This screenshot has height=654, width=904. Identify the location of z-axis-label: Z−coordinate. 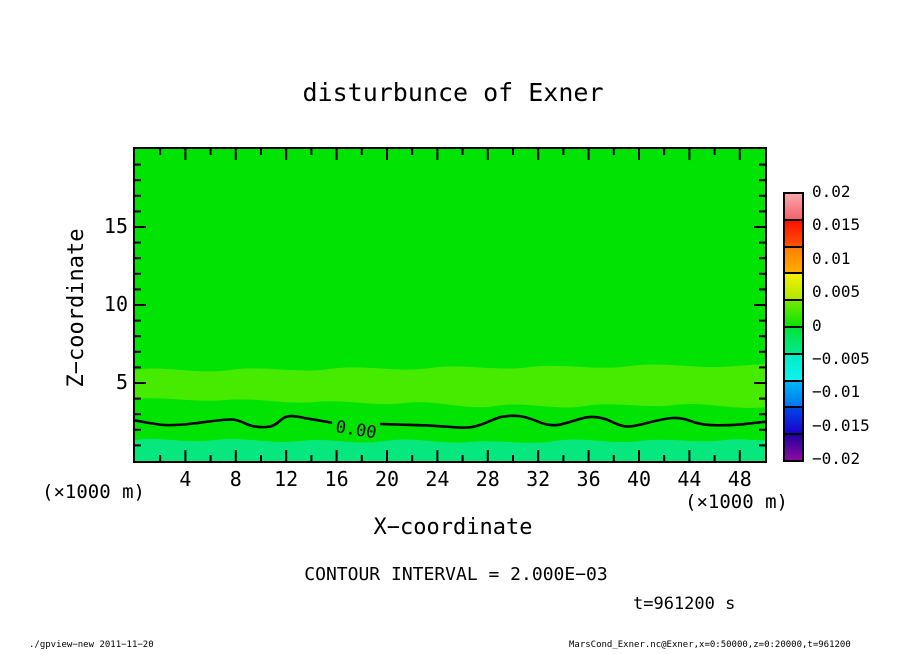
(76, 308).